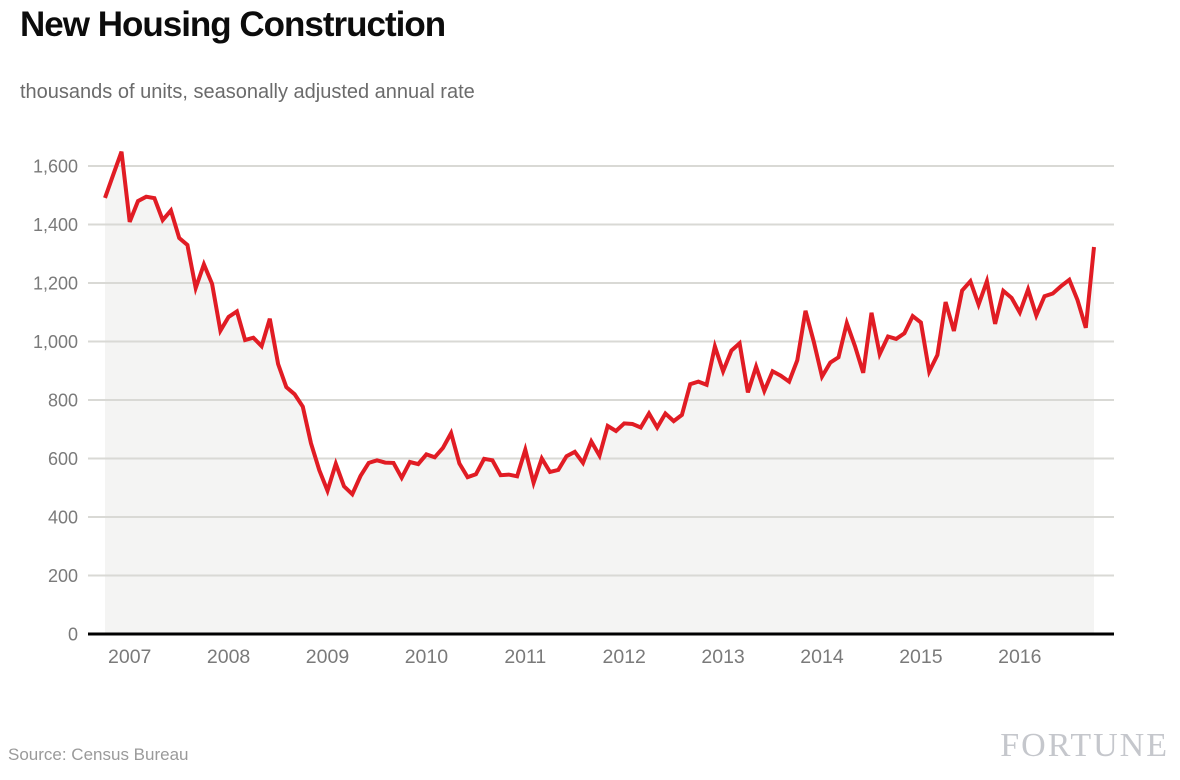 The height and width of the screenshot is (780, 1180). Describe the element at coordinates (624, 657) in the screenshot. I see `x-tick-label: 2012` at that location.